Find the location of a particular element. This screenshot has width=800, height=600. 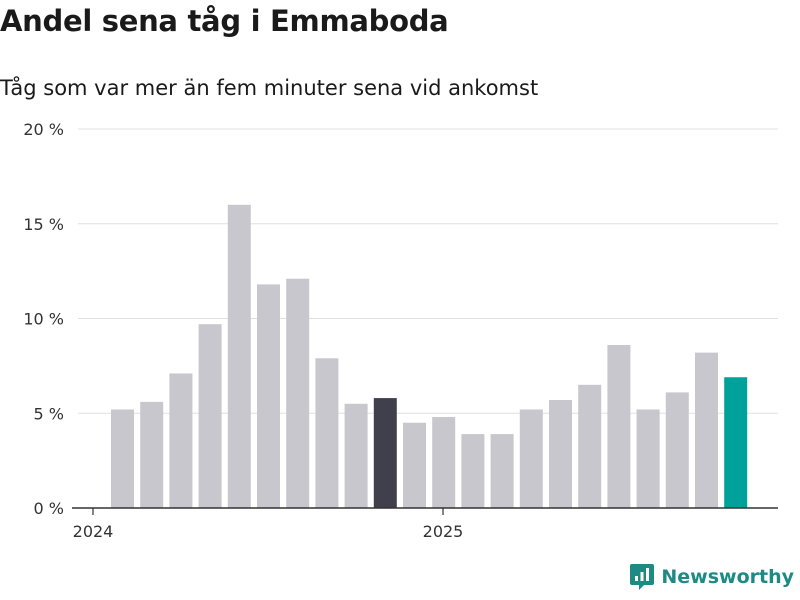

brand-logo: Newsworthy is located at coordinates (711, 577).